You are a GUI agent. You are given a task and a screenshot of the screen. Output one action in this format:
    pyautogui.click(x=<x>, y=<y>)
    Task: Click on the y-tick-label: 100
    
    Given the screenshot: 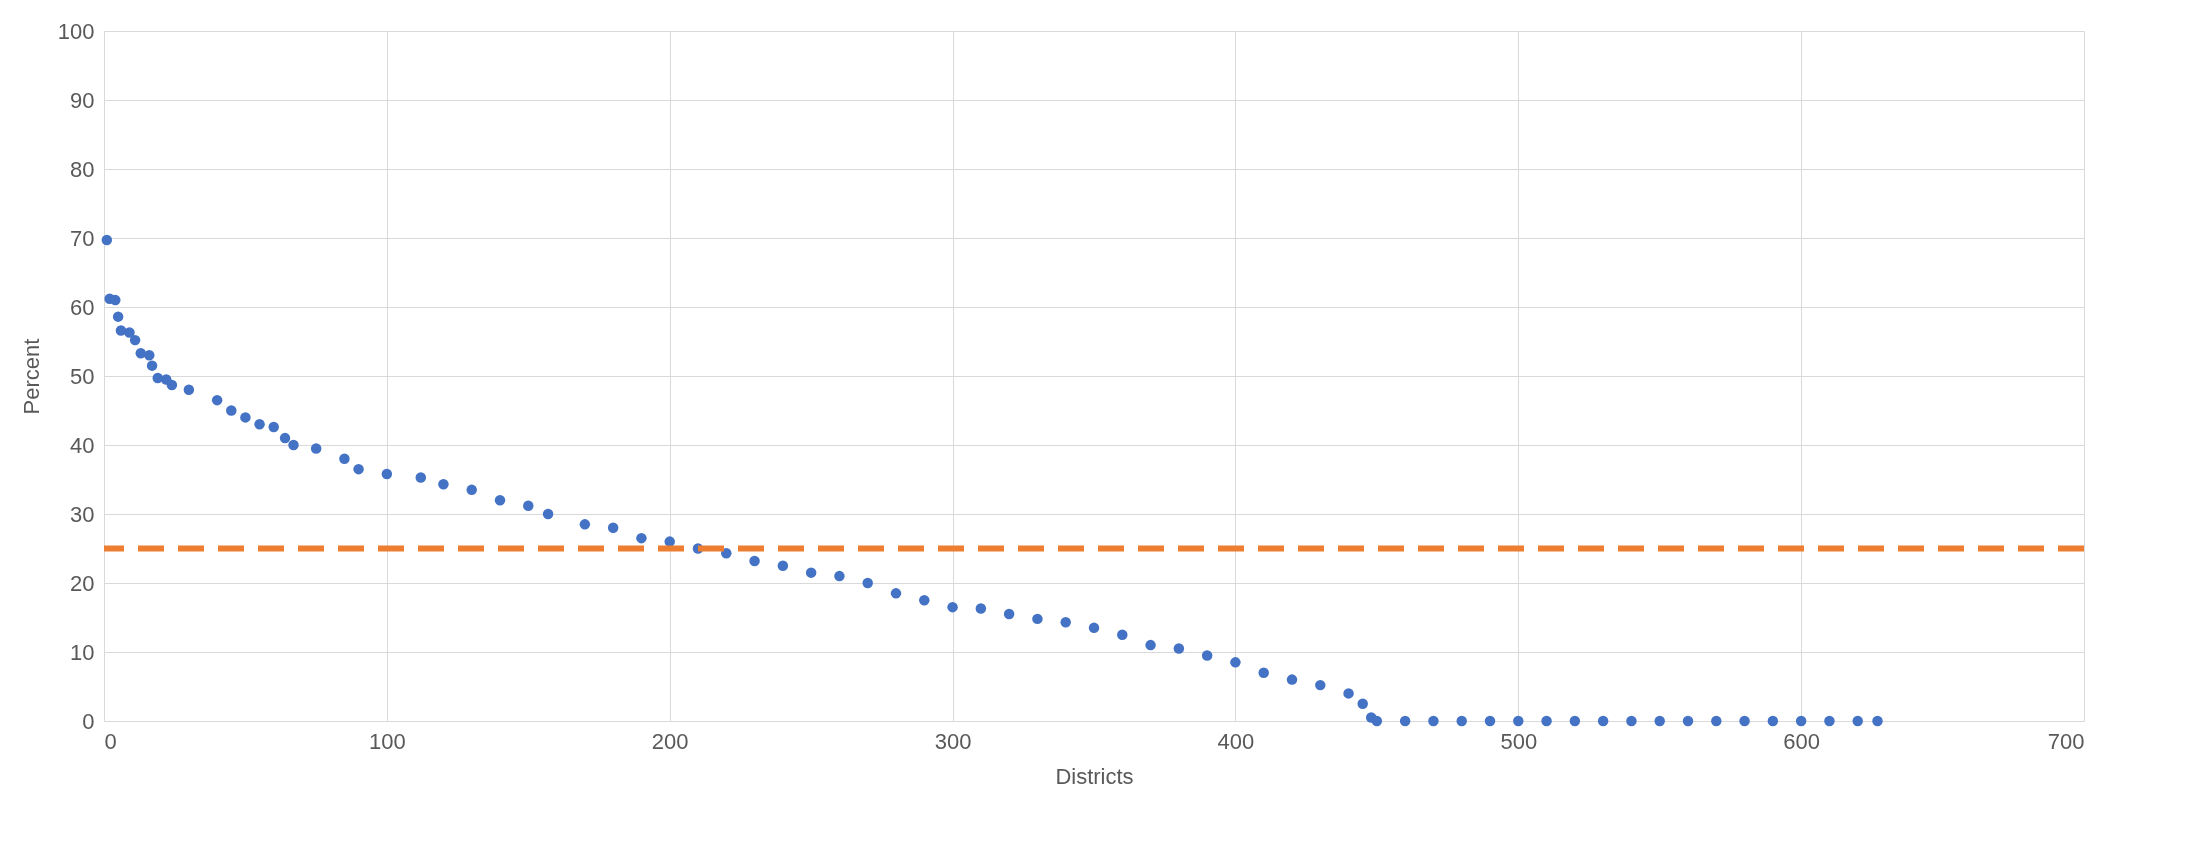 What is the action you would take?
    pyautogui.click(x=76, y=31)
    